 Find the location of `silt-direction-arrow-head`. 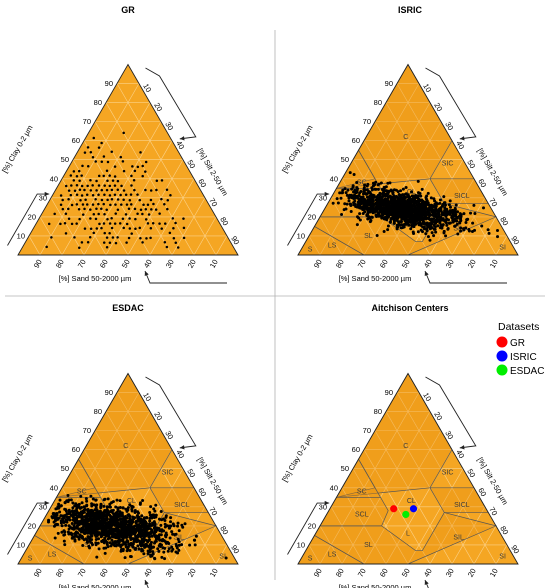

silt-direction-arrow-head is located at coordinates (462, 447).